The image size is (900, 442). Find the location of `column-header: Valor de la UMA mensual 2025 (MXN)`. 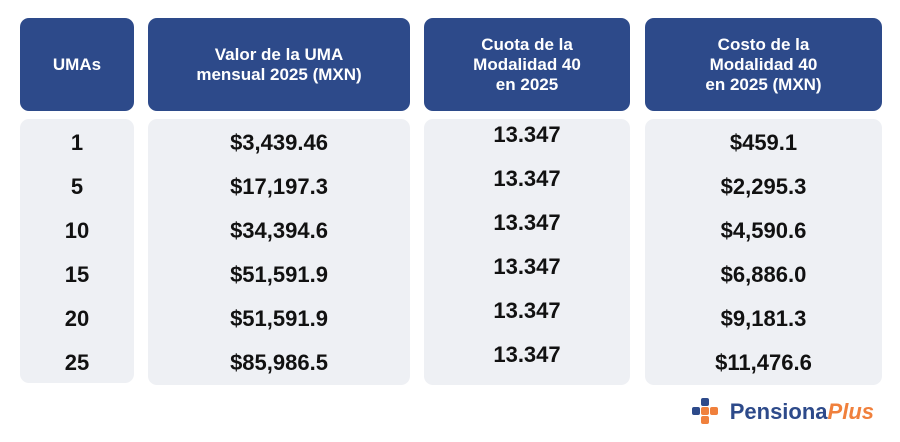

column-header: Valor de la UMA mensual 2025 (MXN) is located at coordinates (279, 64).